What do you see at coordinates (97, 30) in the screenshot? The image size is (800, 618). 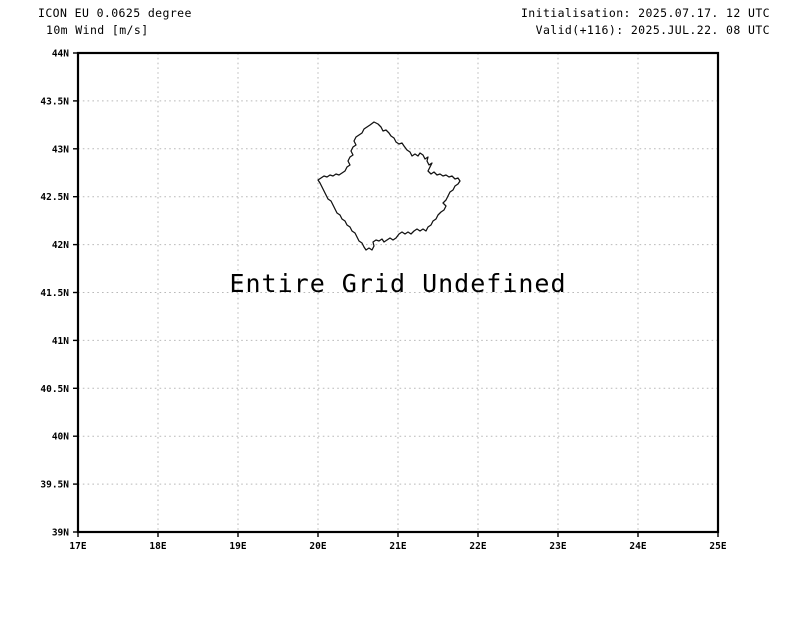 I see `field-title: 10m Wind [m/s]` at bounding box center [97, 30].